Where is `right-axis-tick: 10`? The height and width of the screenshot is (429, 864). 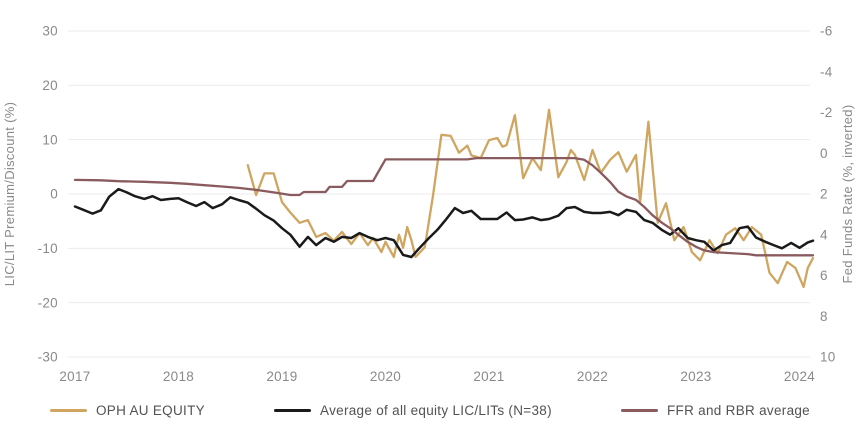
right-axis-tick: 10 is located at coordinates (828, 357).